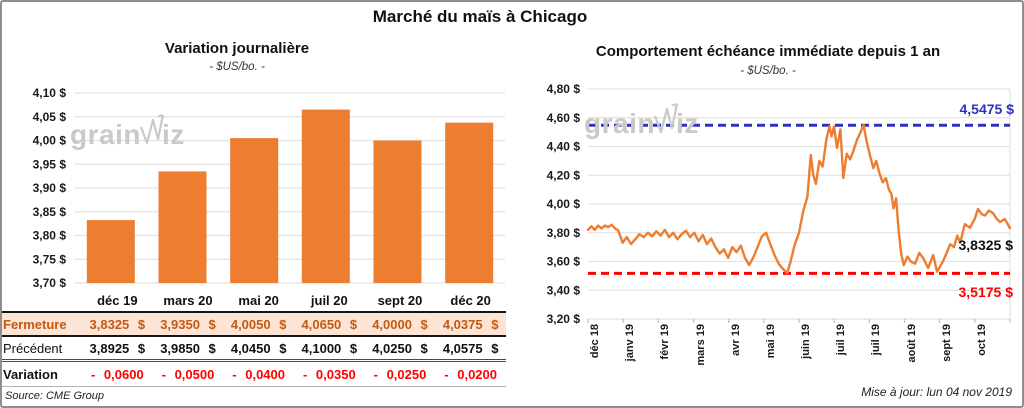 The image size is (1024, 408). I want to click on y-axis-tick-label: 3,70 $, so click(50, 283).